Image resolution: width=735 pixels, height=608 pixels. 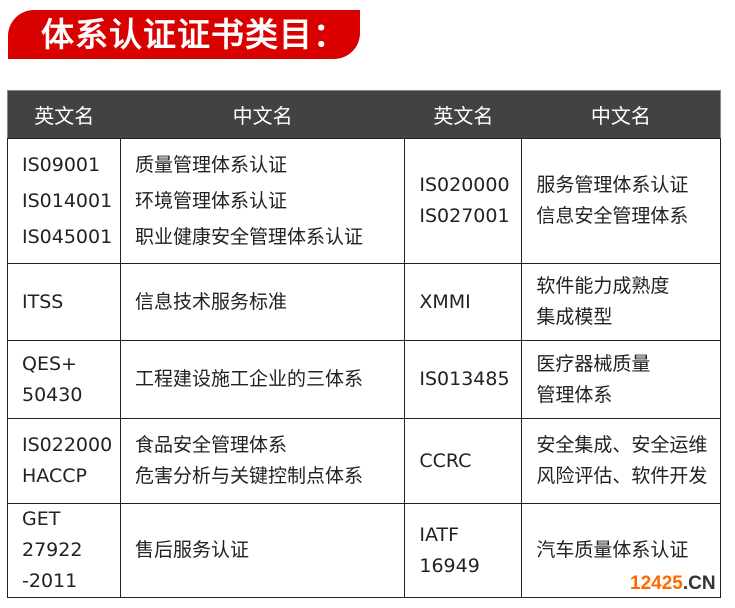 What do you see at coordinates (64, 114) in the screenshot?
I see `header-en-1: 英文名` at bounding box center [64, 114].